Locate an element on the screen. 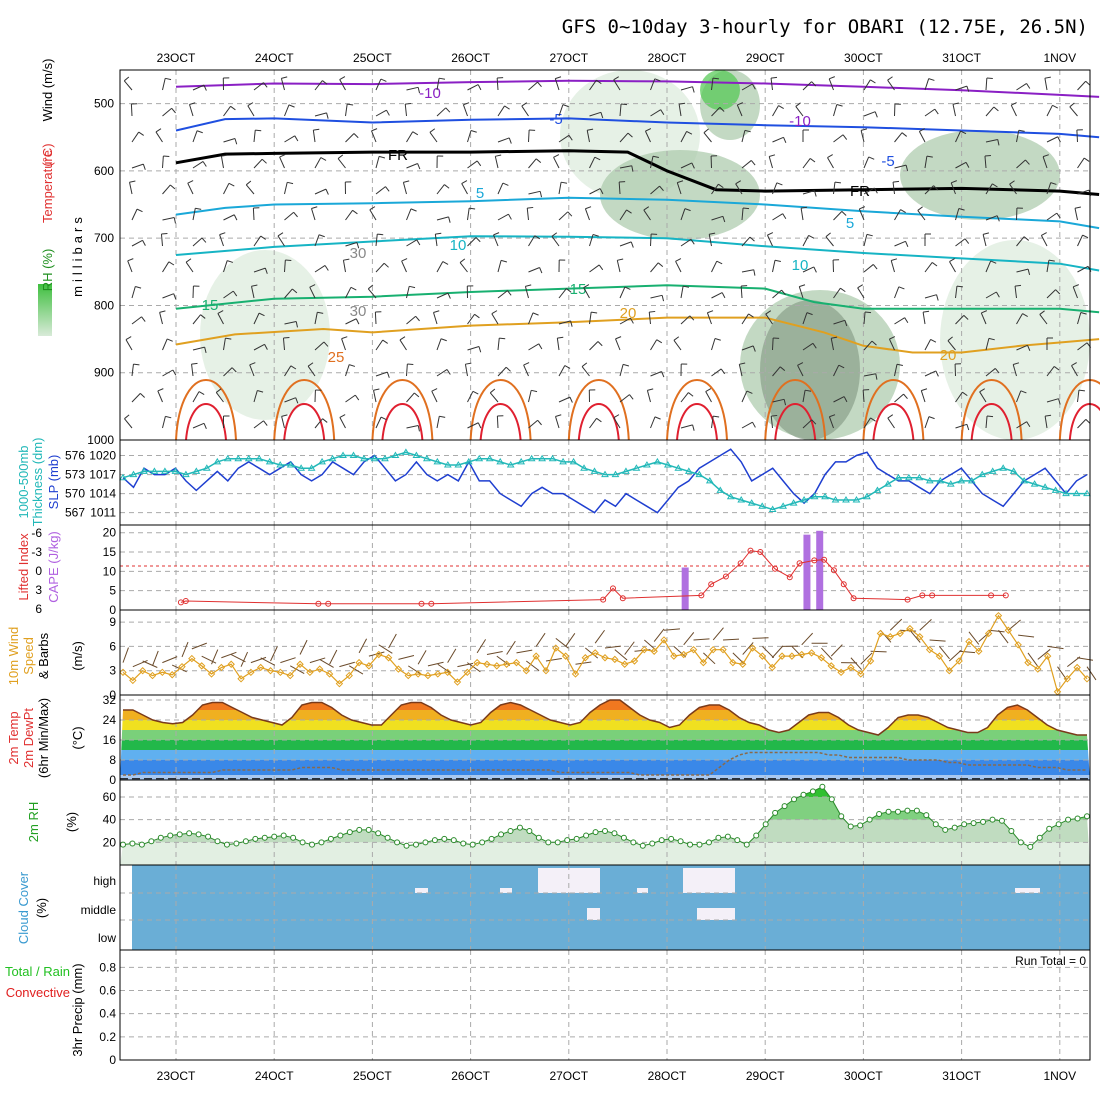 This screenshot has height=1100, width=1100. top-x-tick: 30OCT is located at coordinates (863, 58).